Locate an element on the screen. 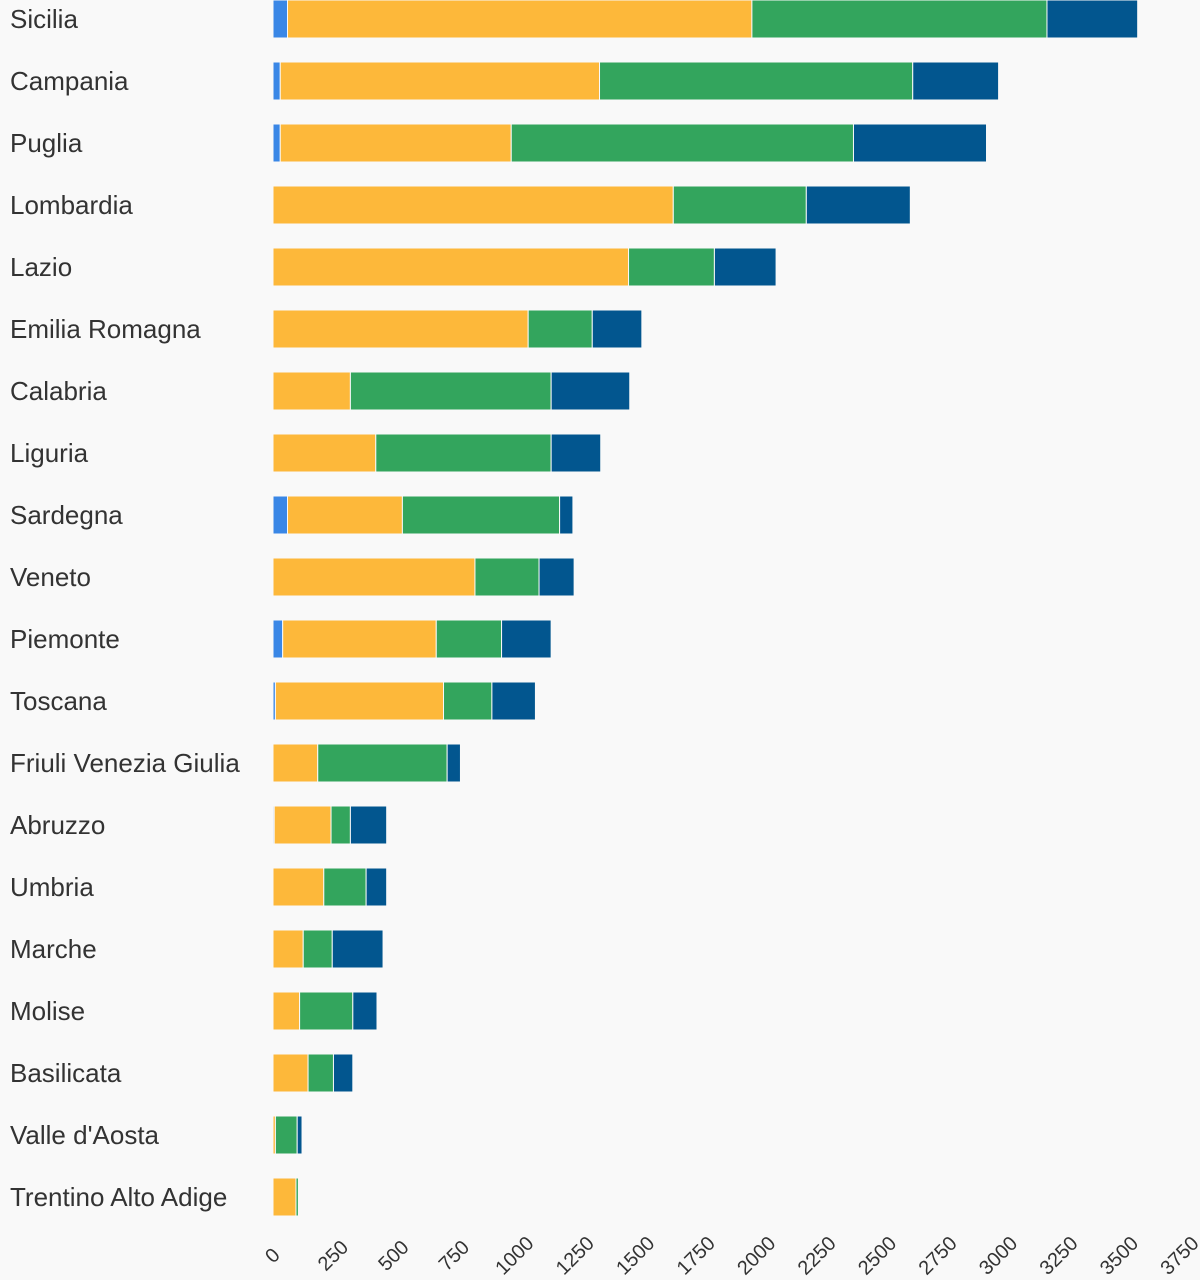 The width and height of the screenshot is (1200, 1280). x-tick-label: 3500 is located at coordinates (1119, 1255).